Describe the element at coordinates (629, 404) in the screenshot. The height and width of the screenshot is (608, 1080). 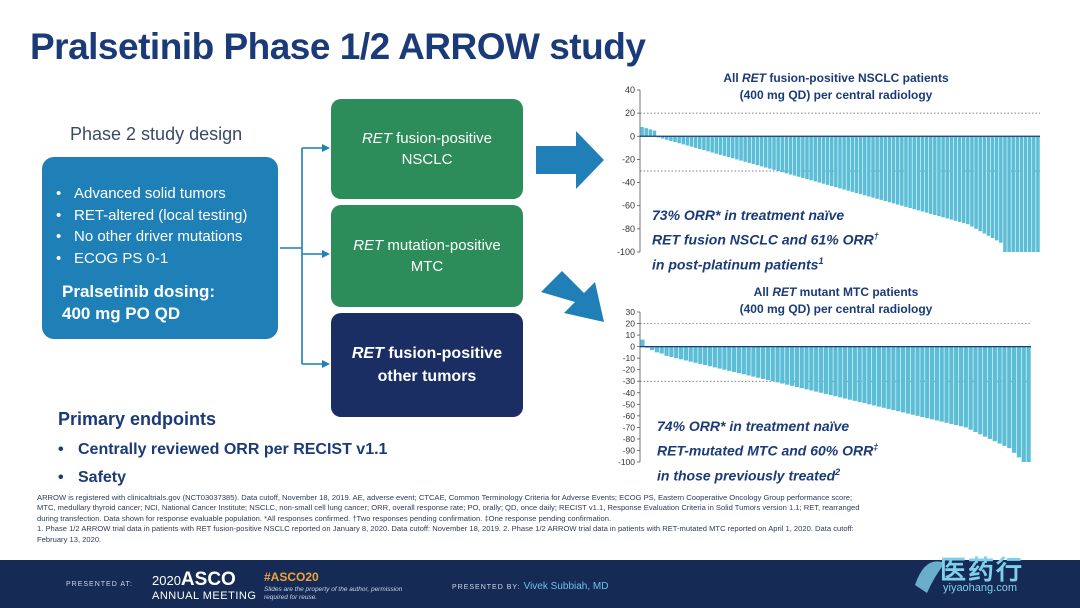
I see `y-tick-label: -50` at that location.